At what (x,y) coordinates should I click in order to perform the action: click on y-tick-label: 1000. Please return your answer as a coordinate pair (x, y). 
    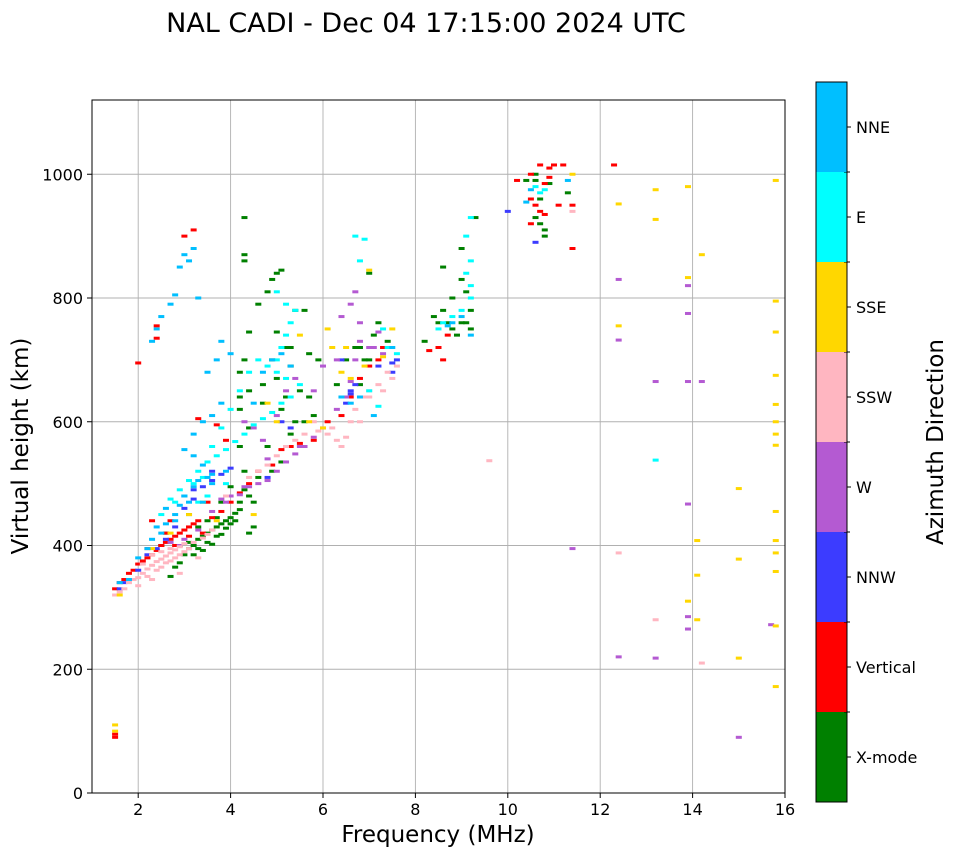
    Looking at the image, I should click on (62, 174).